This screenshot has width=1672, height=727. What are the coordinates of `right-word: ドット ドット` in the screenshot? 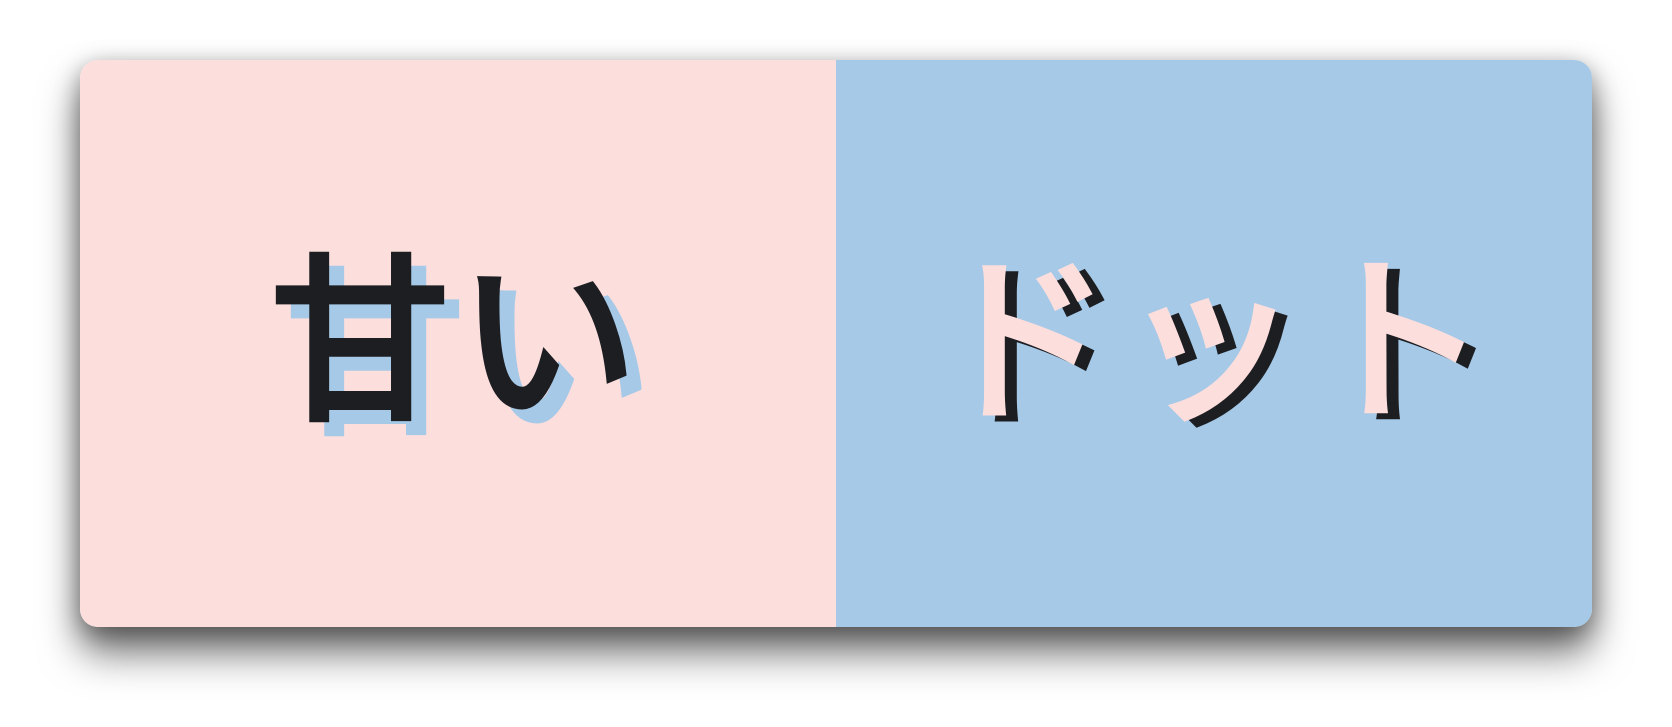 It's located at (1216, 346).